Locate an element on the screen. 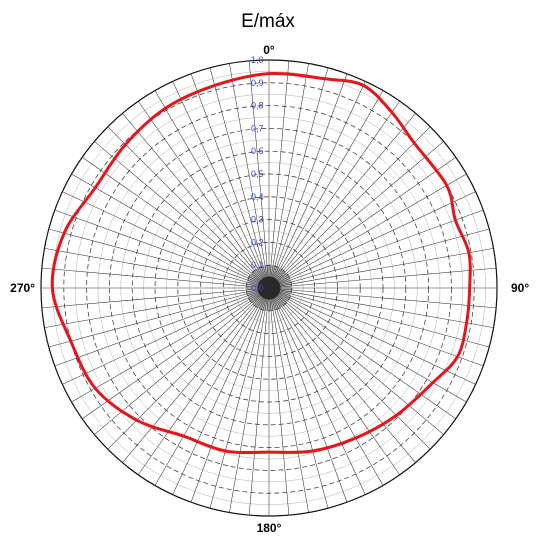 This screenshot has width=536, height=545. radial-tick-label: 0,1 is located at coordinates (257, 265).